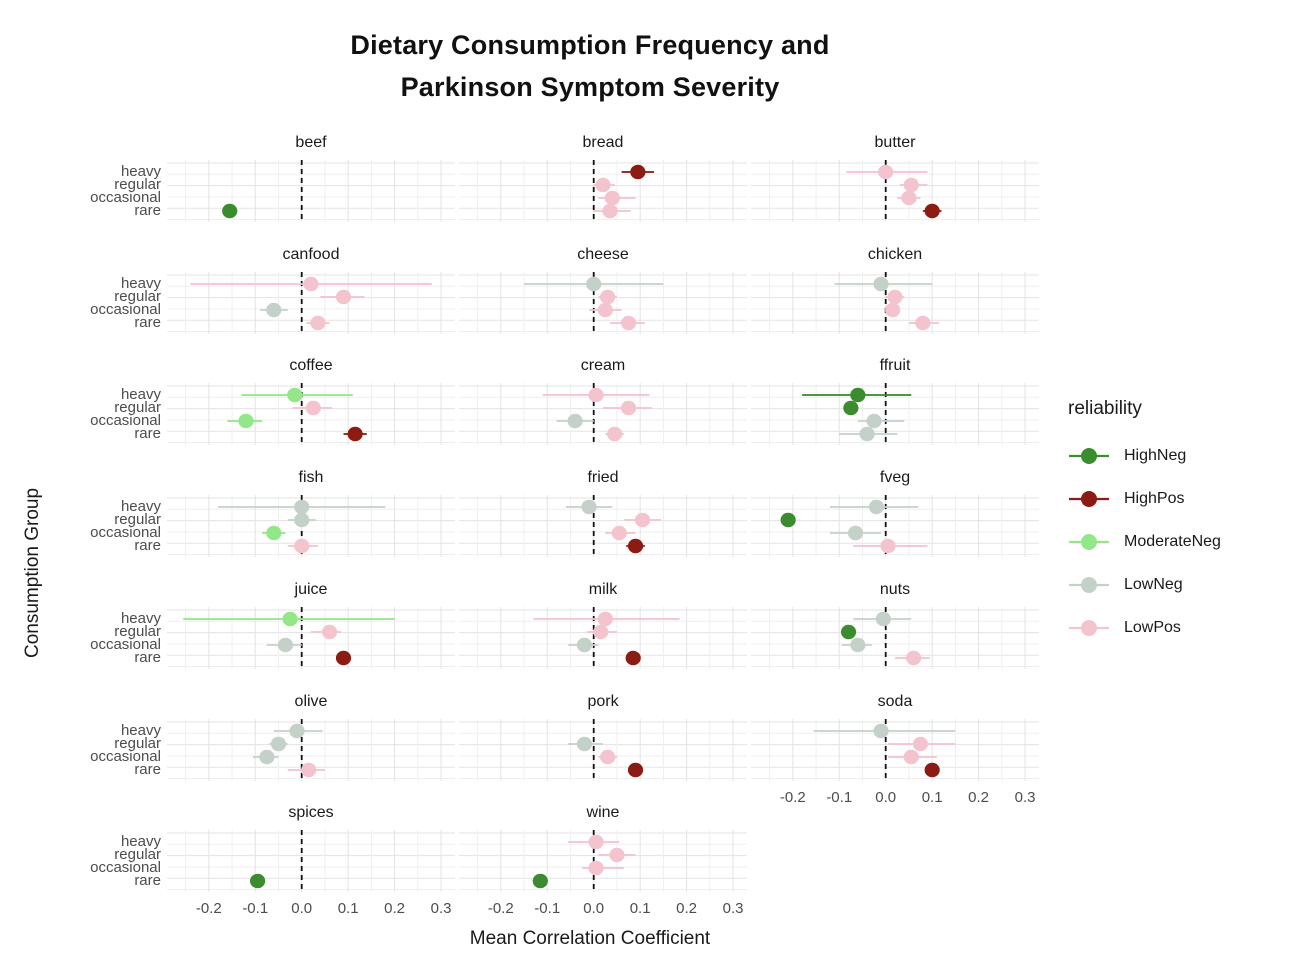  I want to click on facet-strip-label-canfood: canfood, so click(311, 254).